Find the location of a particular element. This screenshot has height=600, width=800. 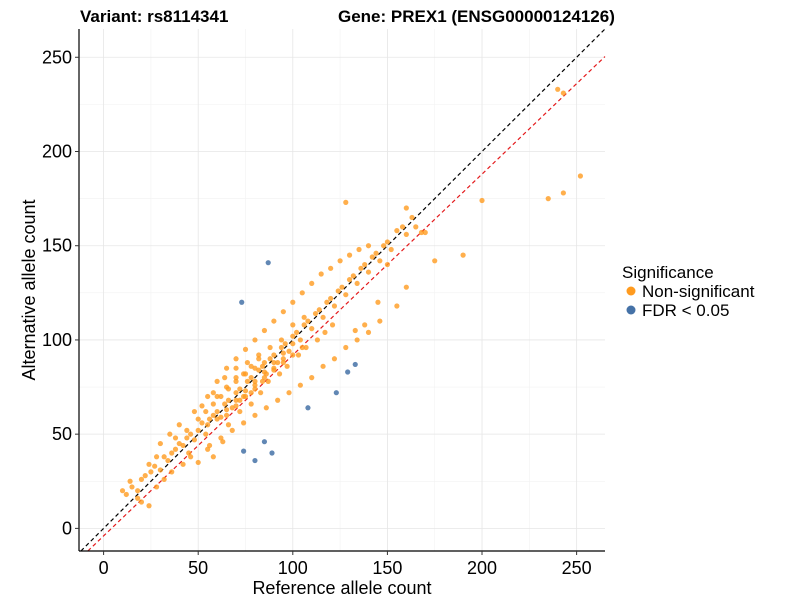

y-tick-label: 150 is located at coordinates (57, 246).